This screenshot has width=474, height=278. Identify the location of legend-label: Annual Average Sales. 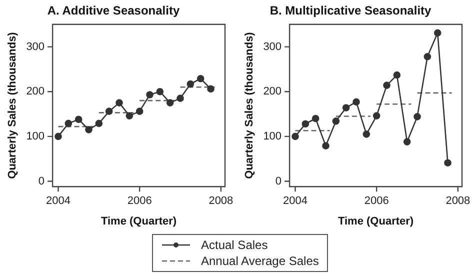
(260, 261).